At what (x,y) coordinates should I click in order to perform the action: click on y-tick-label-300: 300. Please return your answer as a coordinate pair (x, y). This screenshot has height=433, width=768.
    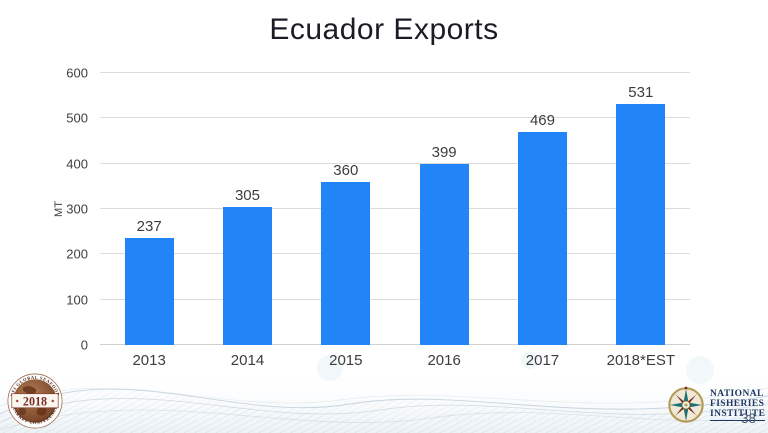
    Looking at the image, I should click on (77, 209).